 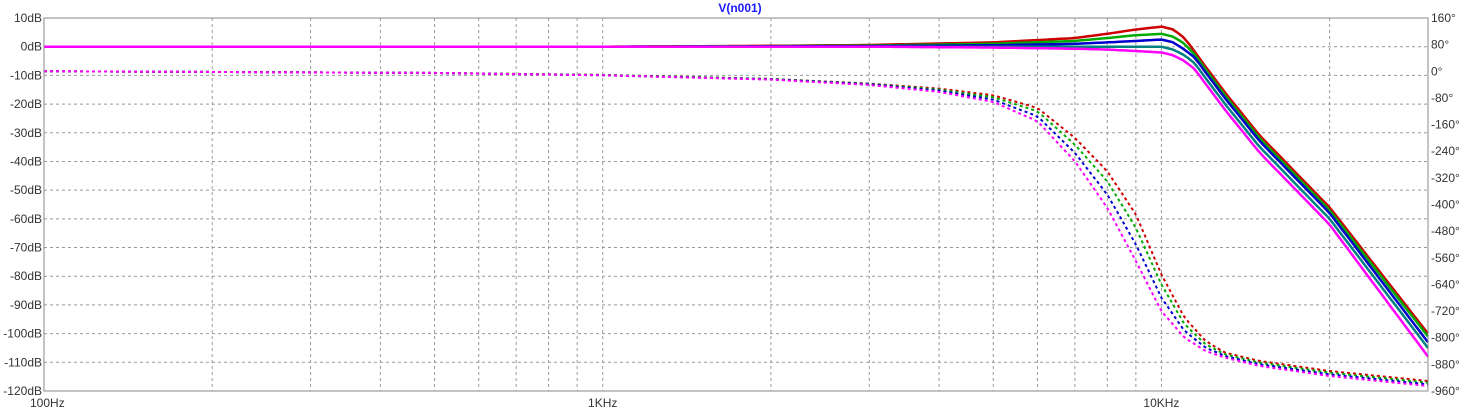 What do you see at coordinates (1445, 258) in the screenshot?
I see `y-right-tick-label: -560°` at bounding box center [1445, 258].